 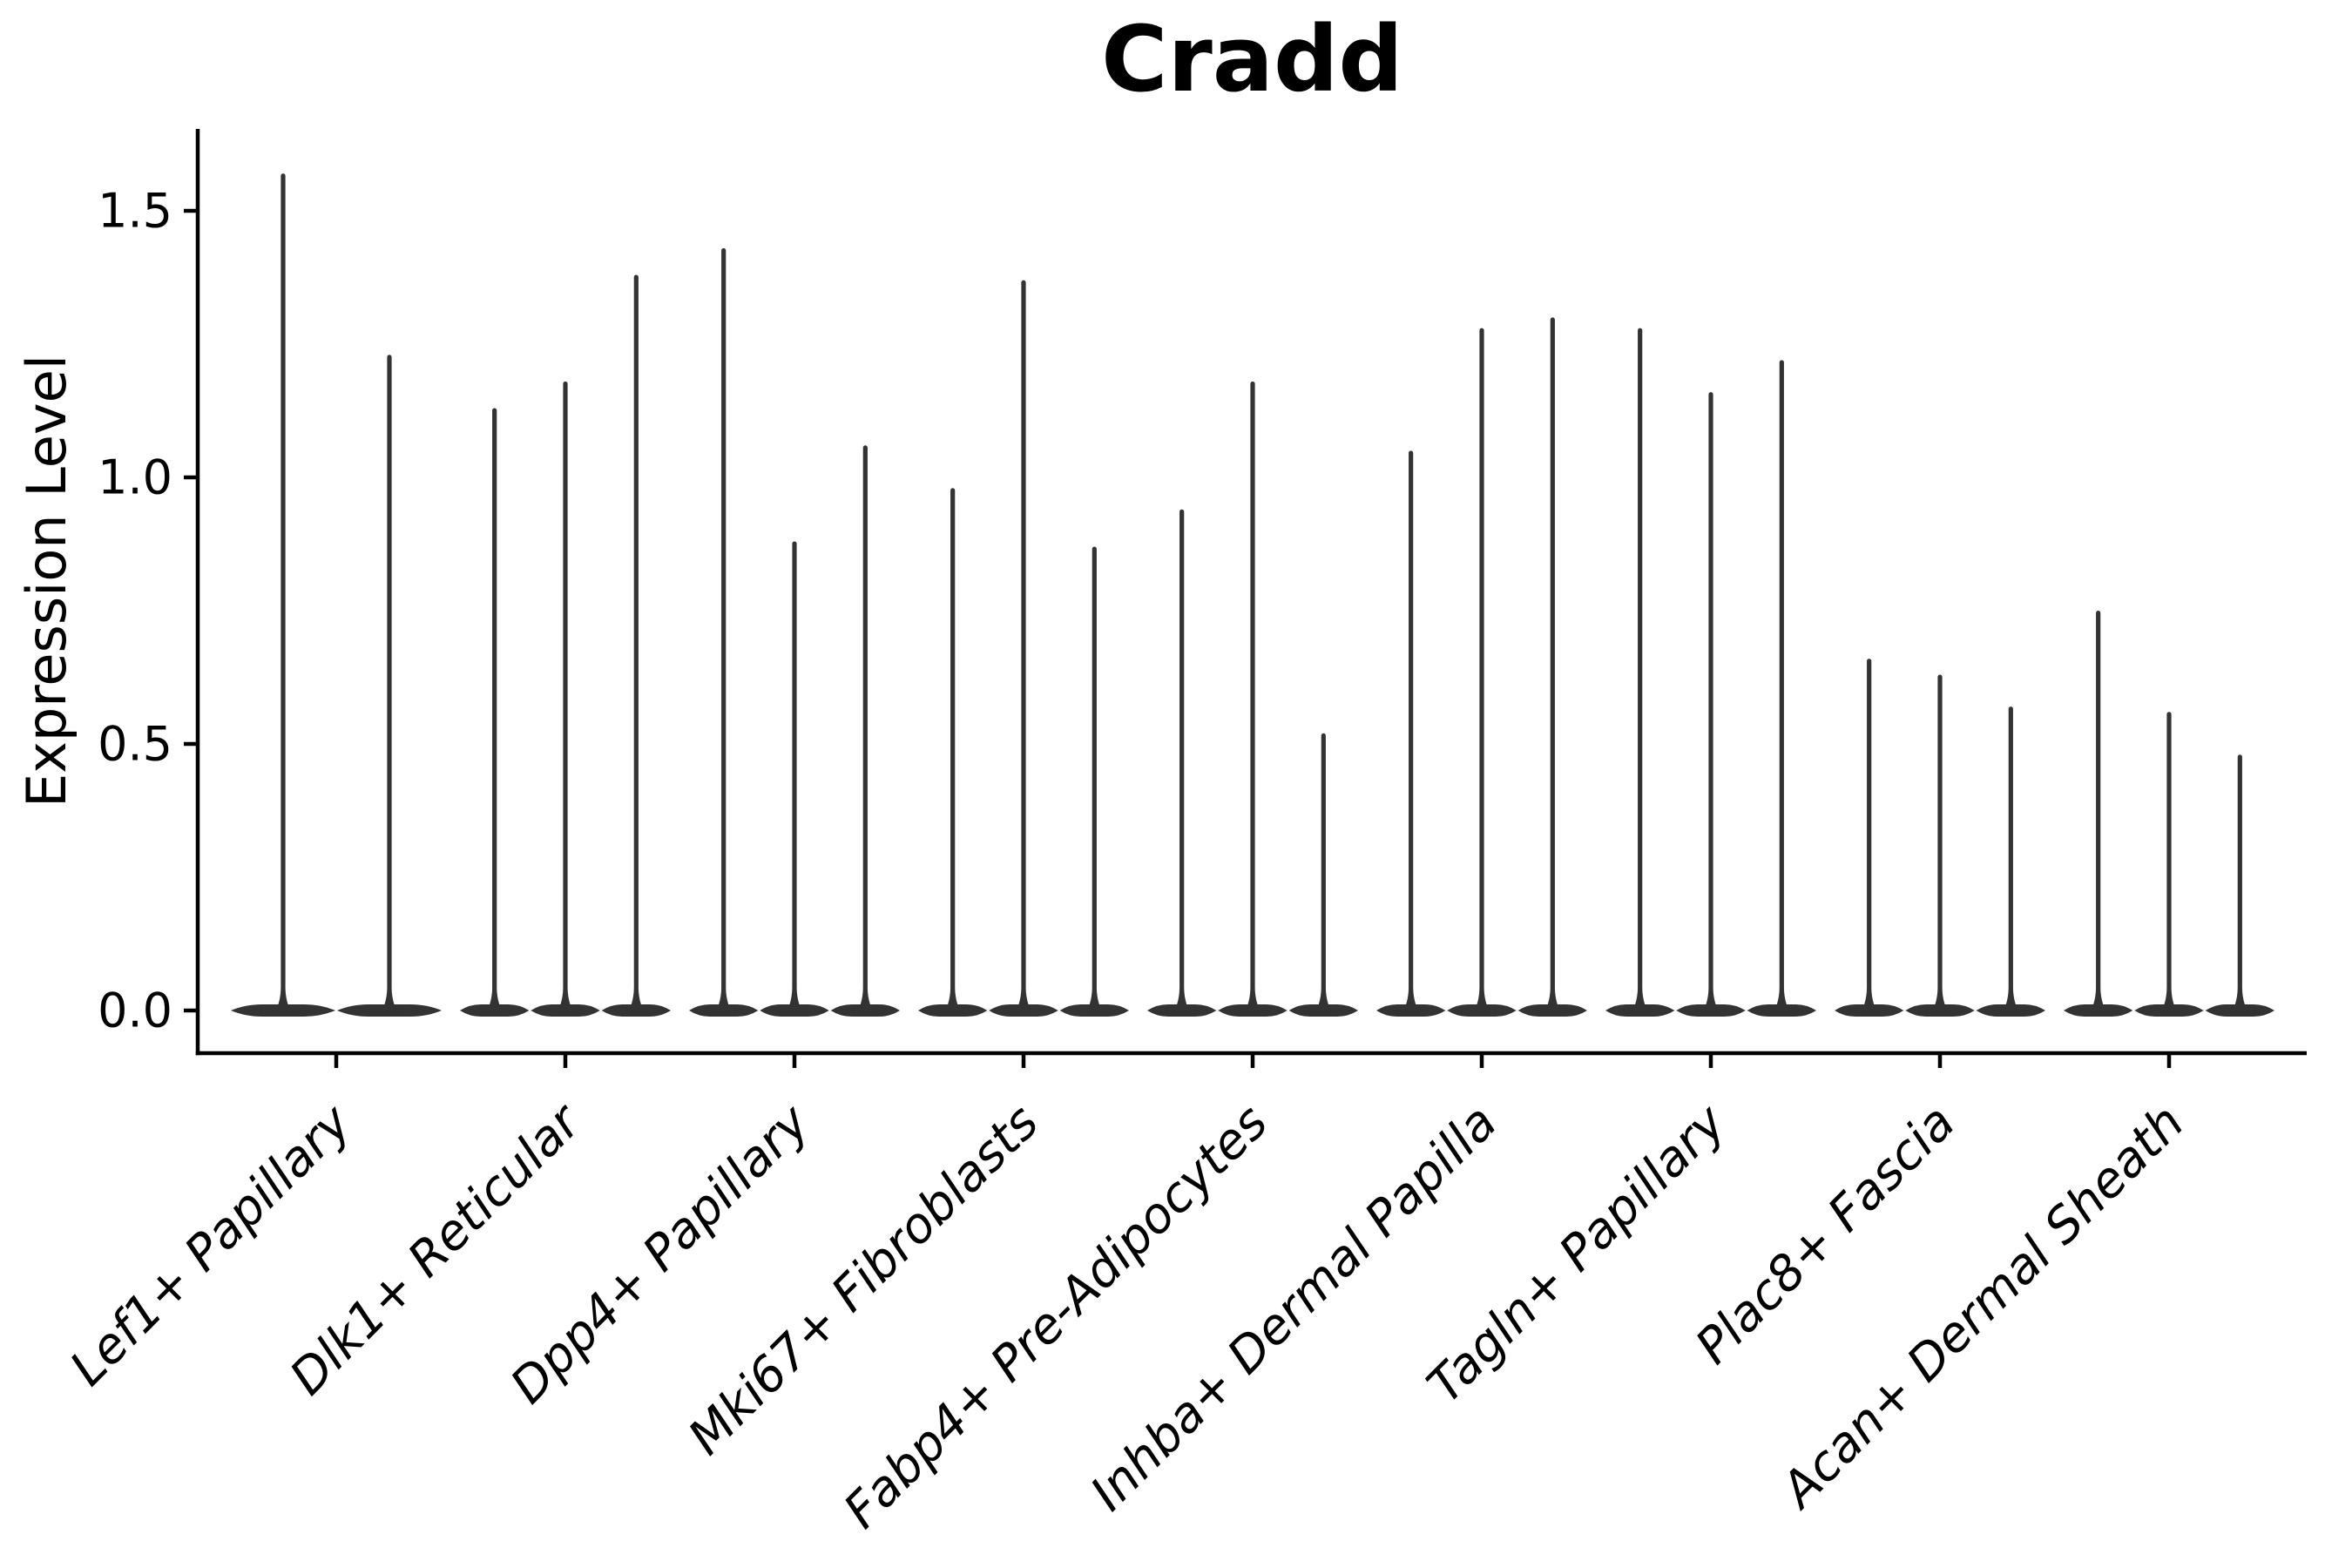 I want to click on x-category-label: Inhba+ Dermal Papilla, so click(x=1294, y=1308).